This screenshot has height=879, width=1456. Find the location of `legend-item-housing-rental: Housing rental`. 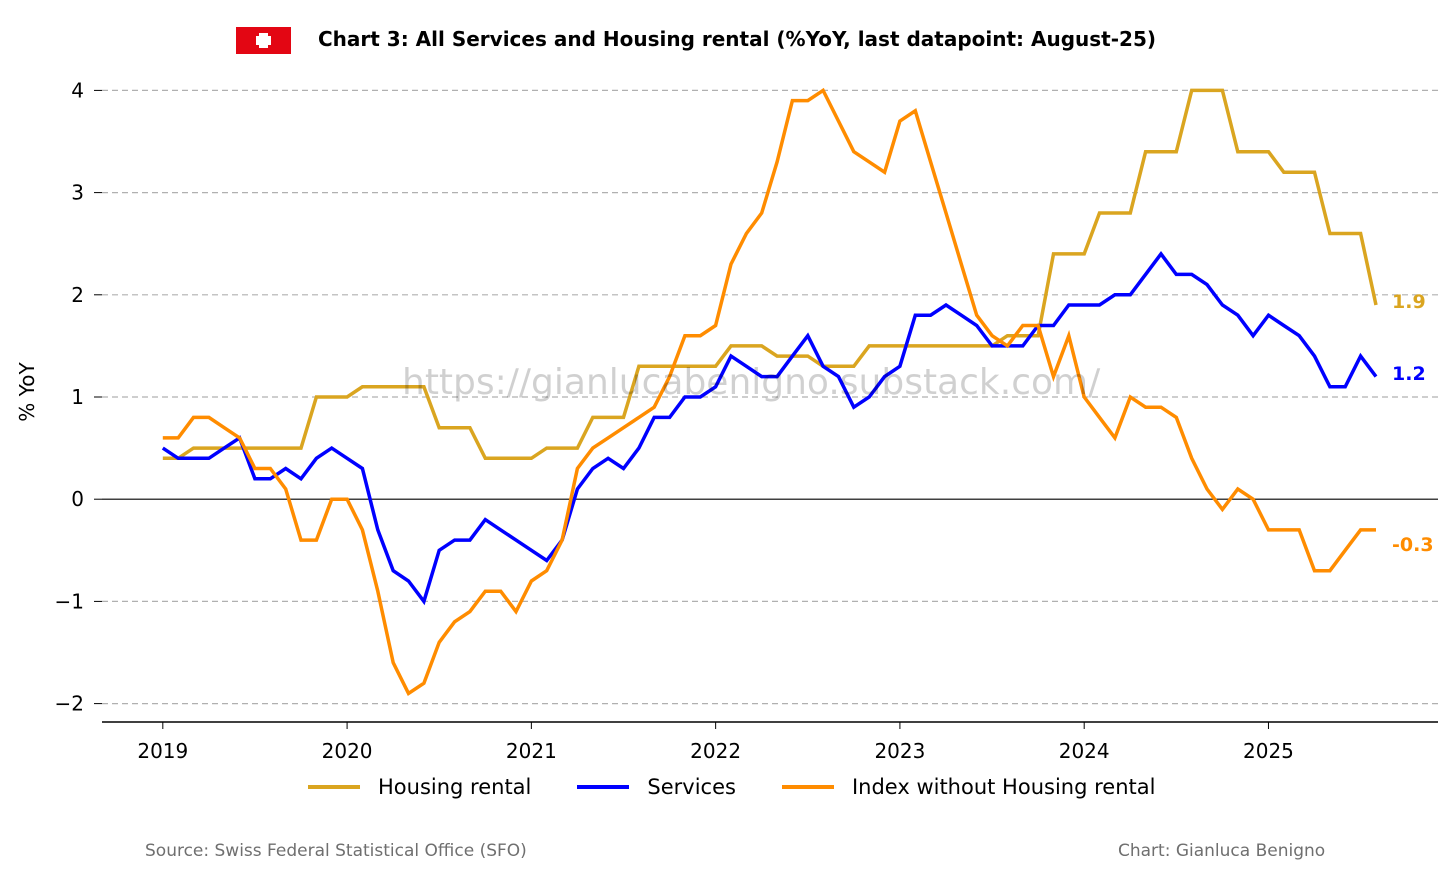

legend-item-housing-rental: Housing rental is located at coordinates (419, 787).